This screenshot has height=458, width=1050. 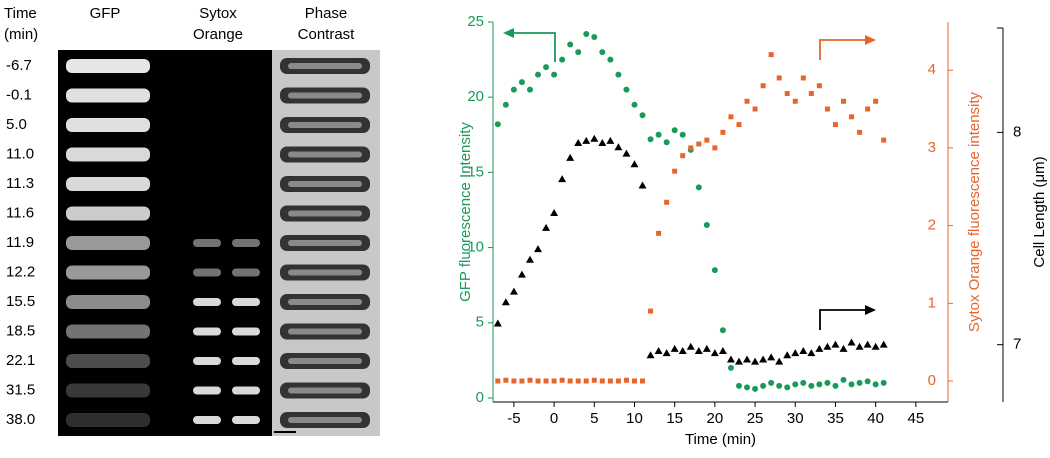 What do you see at coordinates (327, 34) in the screenshot?
I see `column-header: Contrast` at bounding box center [327, 34].